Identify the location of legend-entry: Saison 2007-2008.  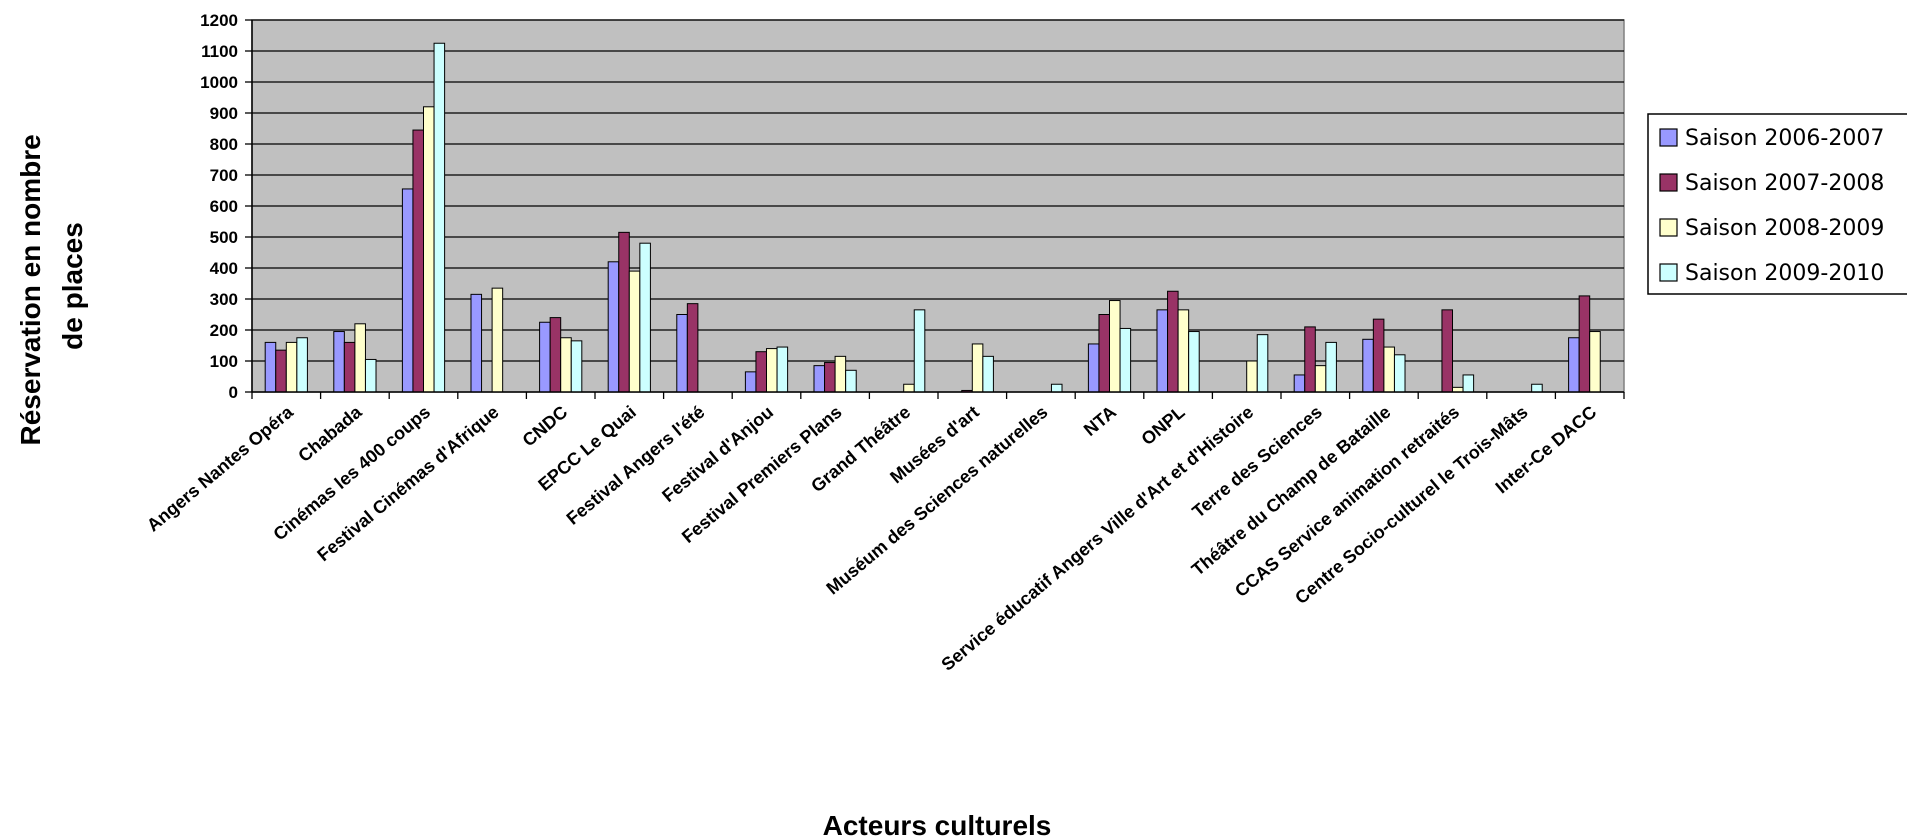
(1784, 183).